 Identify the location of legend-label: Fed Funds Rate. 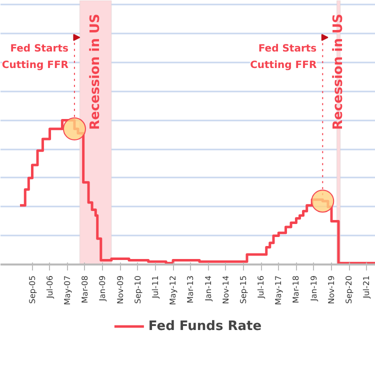
(205, 326).